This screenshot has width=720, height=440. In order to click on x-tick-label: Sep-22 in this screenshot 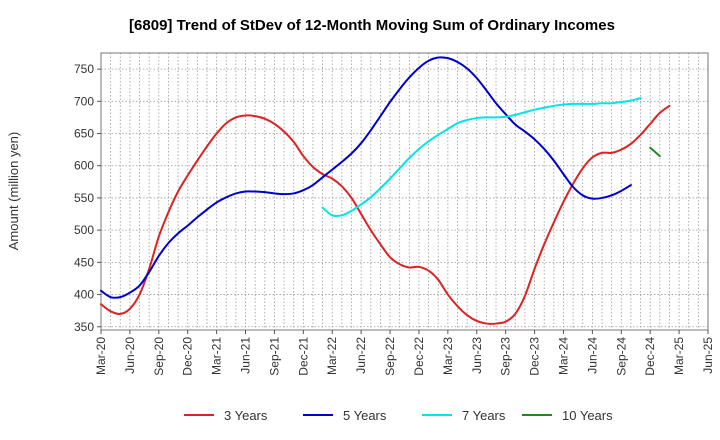, I will do `click(390, 356)`.